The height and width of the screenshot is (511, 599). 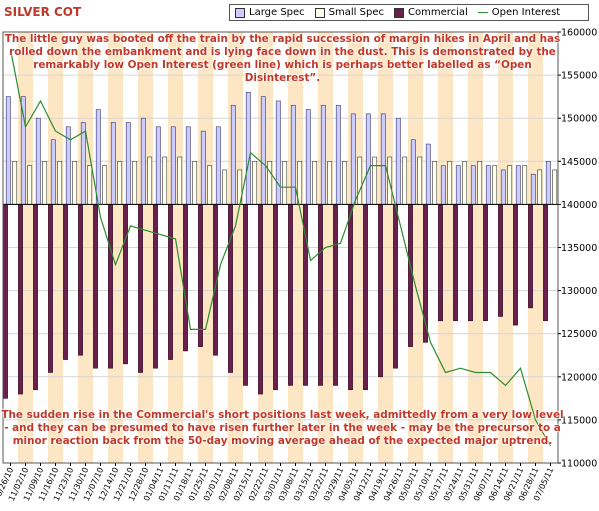 I want to click on legend-item-open-interest: Open Interest, so click(x=519, y=12).